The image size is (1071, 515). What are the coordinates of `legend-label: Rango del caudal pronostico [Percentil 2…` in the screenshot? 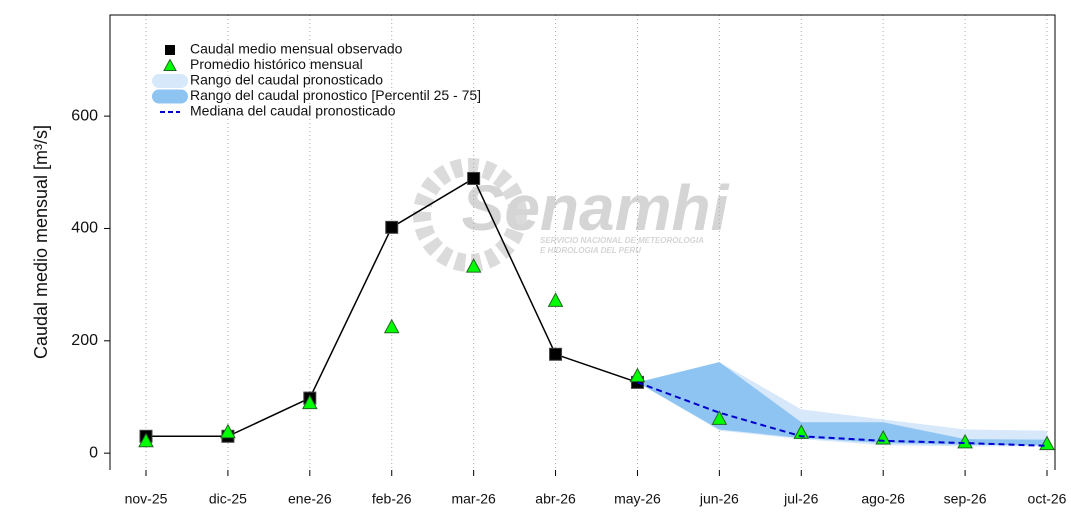 It's located at (335, 95).